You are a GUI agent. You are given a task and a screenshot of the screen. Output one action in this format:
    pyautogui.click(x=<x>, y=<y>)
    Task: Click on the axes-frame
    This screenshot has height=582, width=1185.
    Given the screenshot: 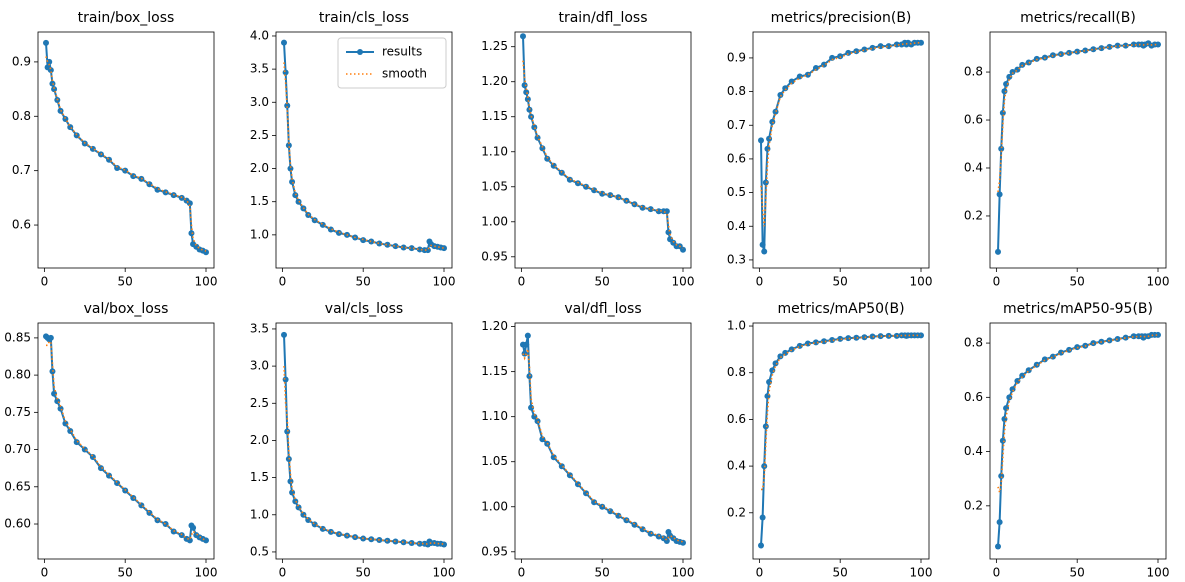 What is the action you would take?
    pyautogui.click(x=126, y=150)
    